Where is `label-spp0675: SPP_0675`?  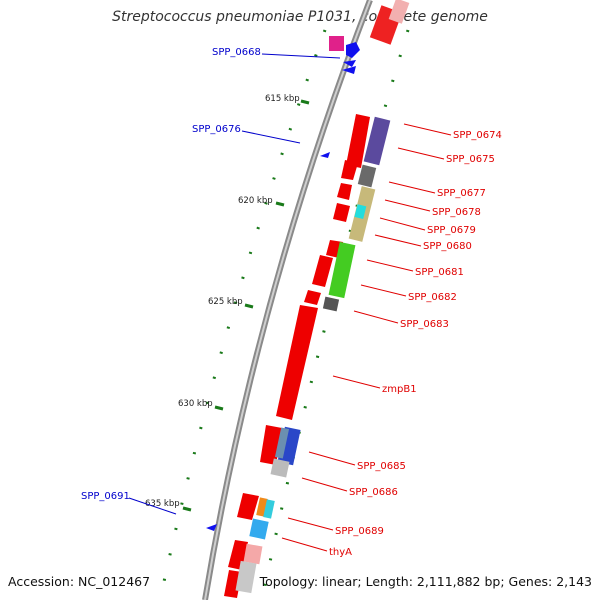 label-spp0675: SPP_0675 is located at coordinates (470, 159).